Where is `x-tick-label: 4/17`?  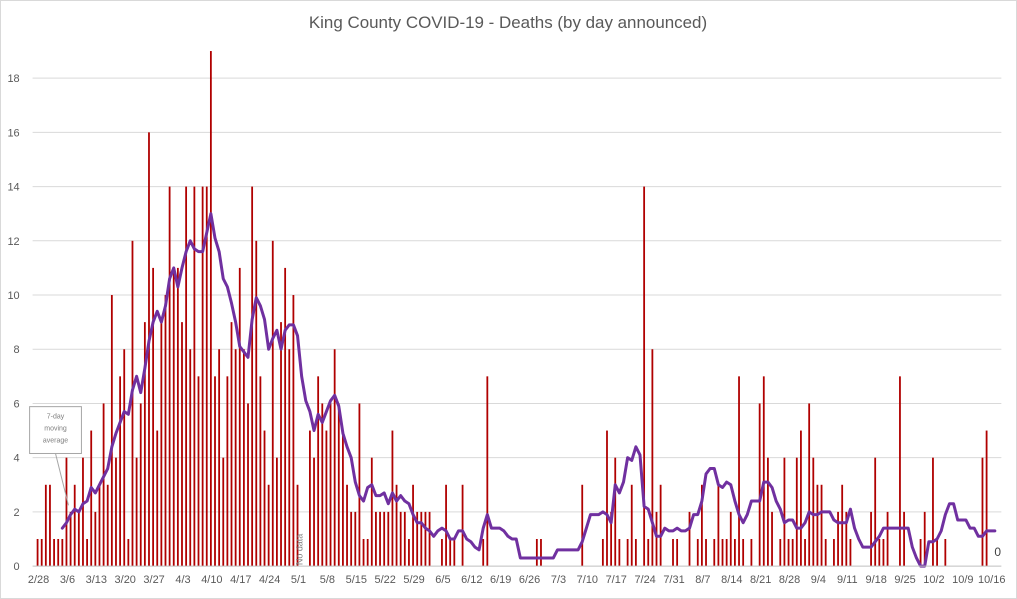 x-tick-label: 4/17 is located at coordinates (240, 580).